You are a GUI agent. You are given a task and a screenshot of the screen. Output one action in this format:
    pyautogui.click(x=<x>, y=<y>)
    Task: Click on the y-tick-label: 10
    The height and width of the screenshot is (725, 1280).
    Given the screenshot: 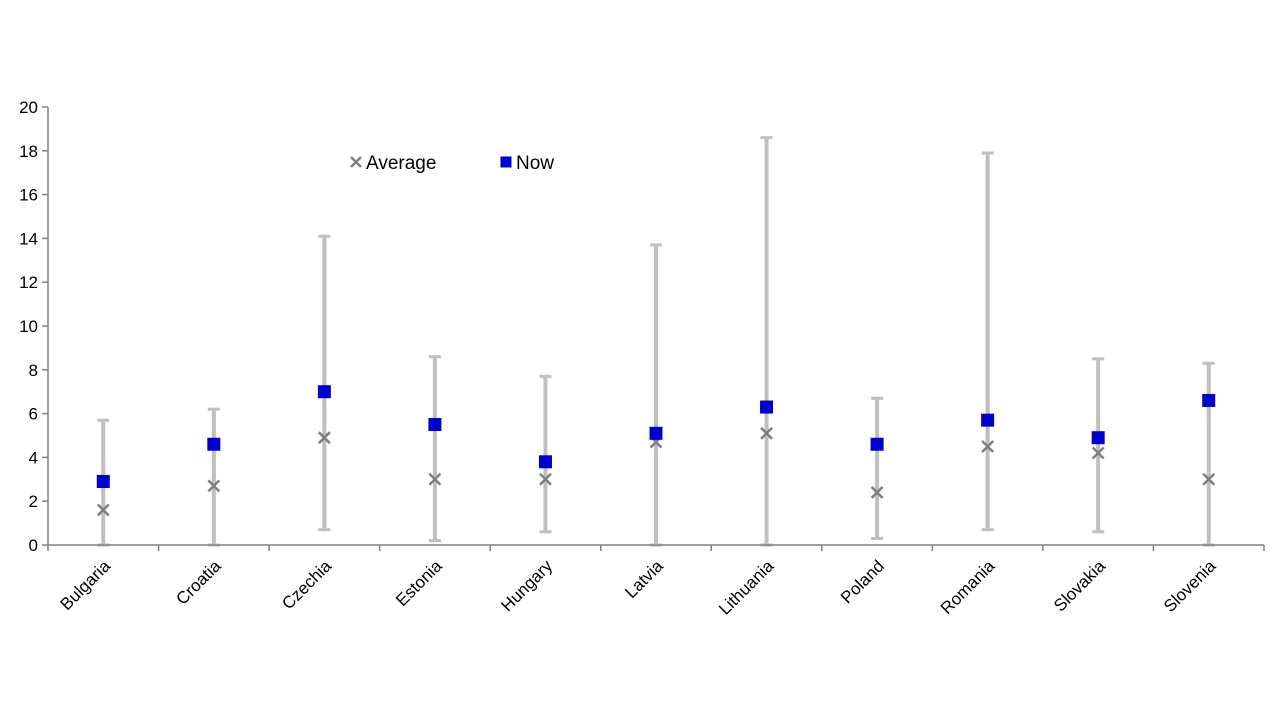 What is the action you would take?
    pyautogui.click(x=28, y=326)
    